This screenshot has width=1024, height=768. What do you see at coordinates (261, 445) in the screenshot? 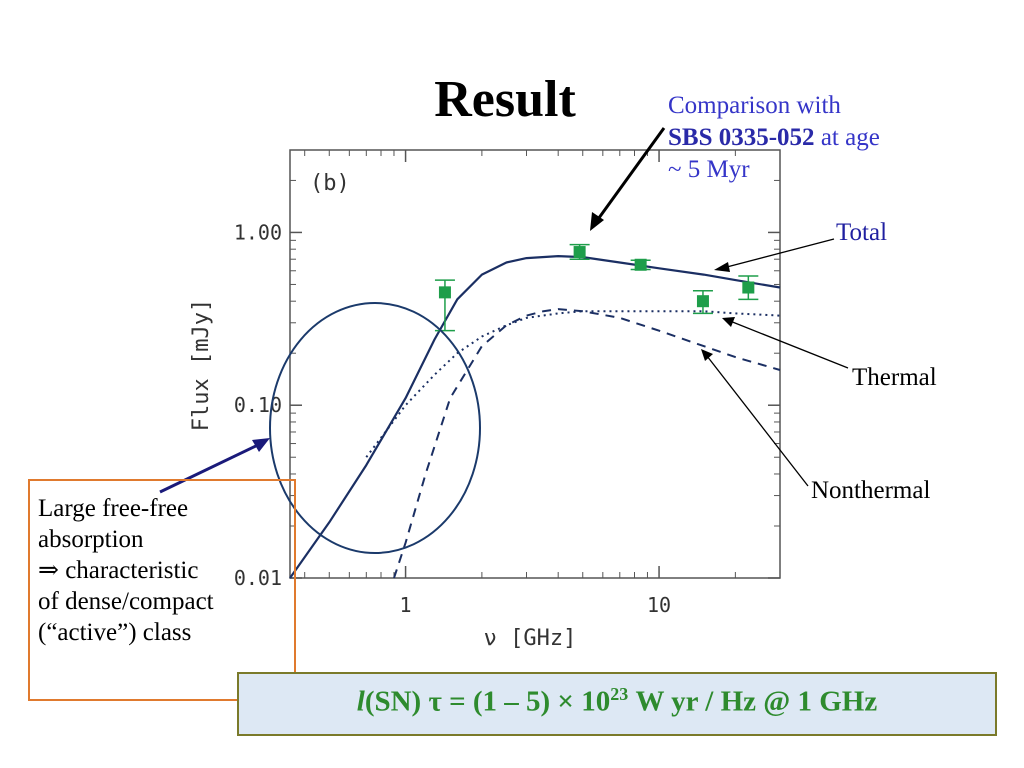
I see `note-arrow-head` at bounding box center [261, 445].